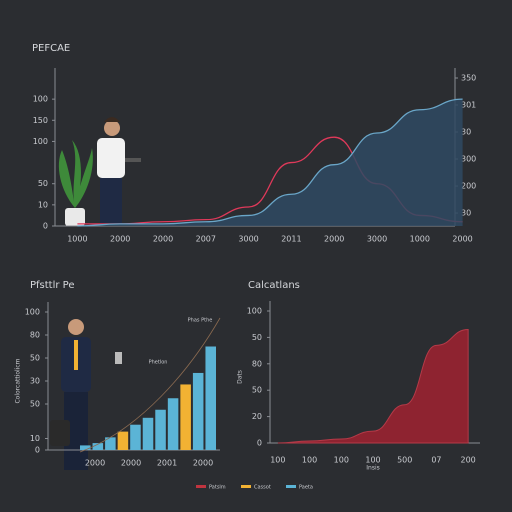 Image resolution: width=512 pixels, height=512 pixels. What do you see at coordinates (436, 460) in the screenshot?
I see `x-tick-label: 07` at bounding box center [436, 460].